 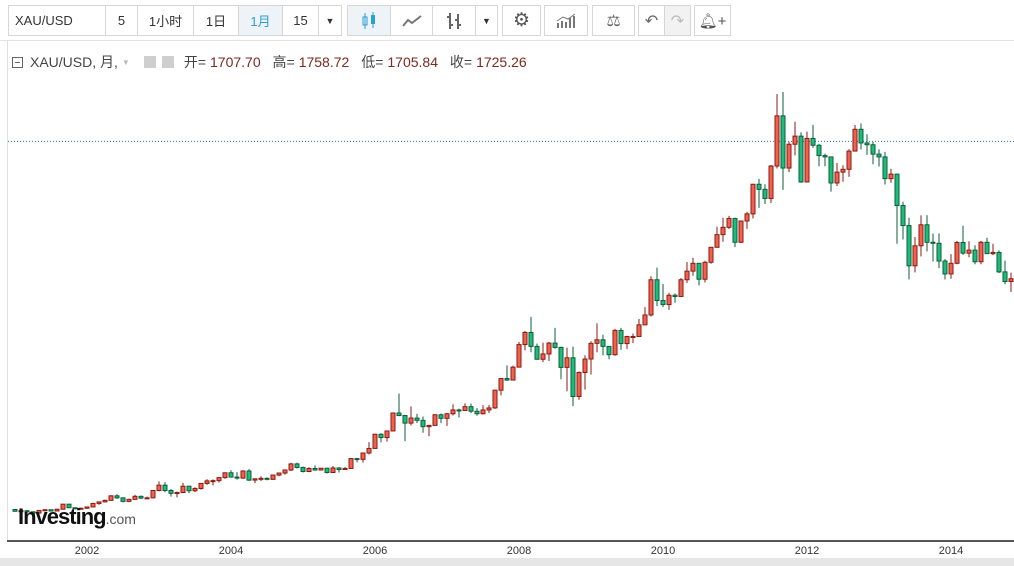 What do you see at coordinates (412, 62) in the screenshot?
I see `low-value: 1705.84` at bounding box center [412, 62].